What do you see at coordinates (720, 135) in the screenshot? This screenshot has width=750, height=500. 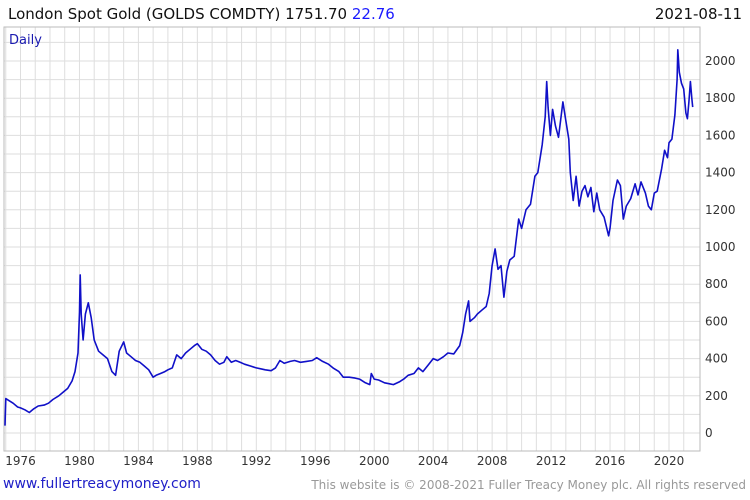 I see `y-tick-label: 1600` at bounding box center [720, 135].